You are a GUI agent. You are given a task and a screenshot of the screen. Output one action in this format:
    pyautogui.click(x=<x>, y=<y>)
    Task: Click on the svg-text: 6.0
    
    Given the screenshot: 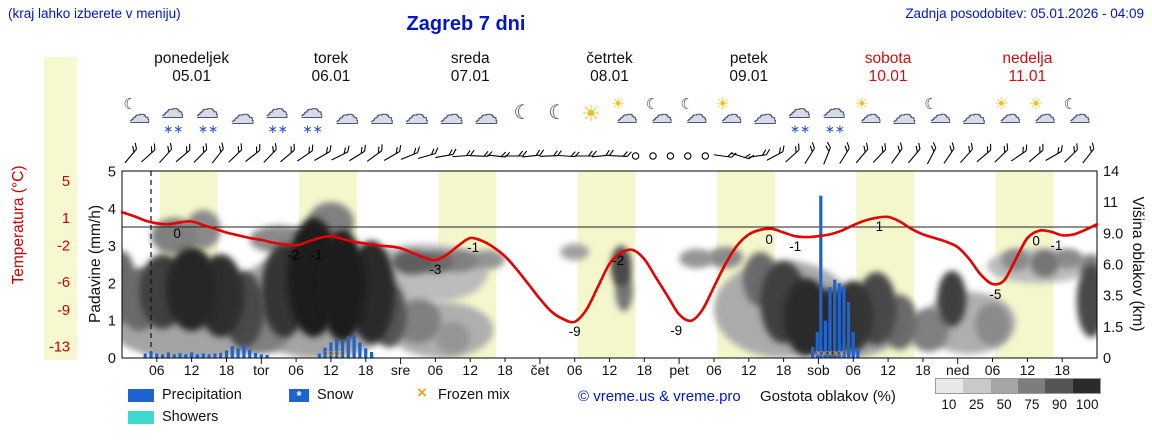 What is the action you would take?
    pyautogui.click(x=1113, y=266)
    